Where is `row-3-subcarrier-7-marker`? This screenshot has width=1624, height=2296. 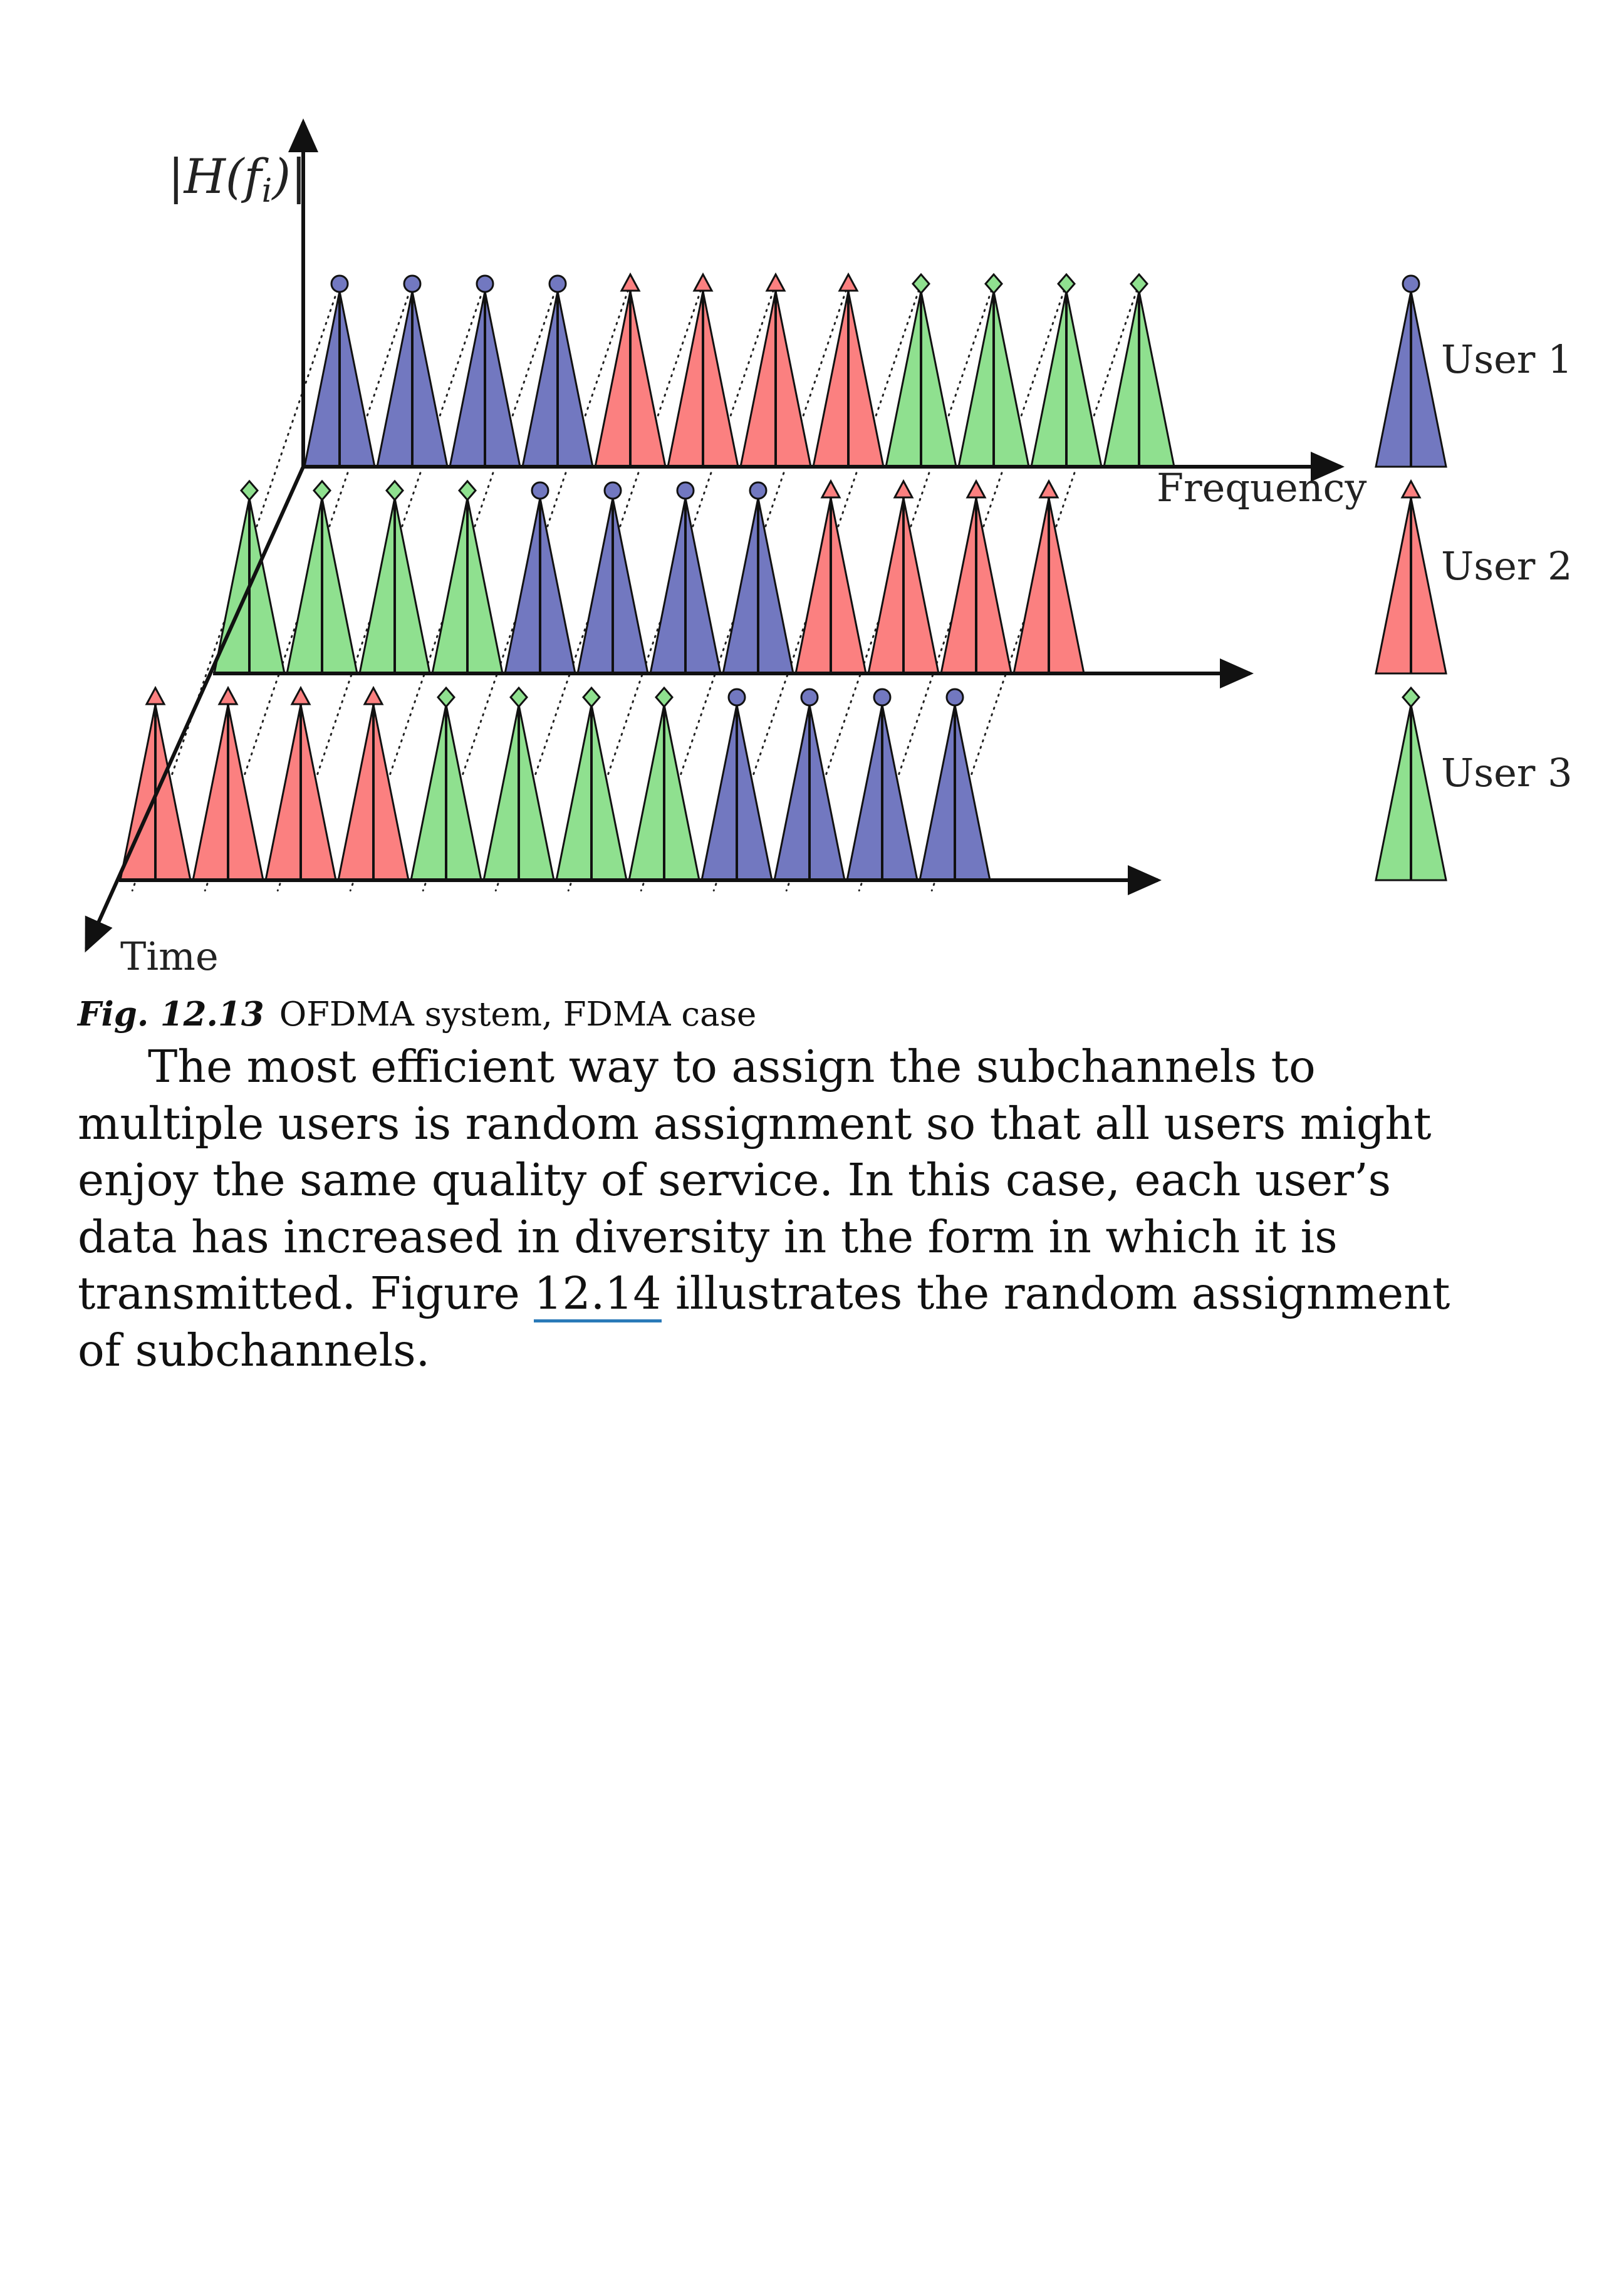
row-3-subcarrier-7-marker is located at coordinates (591, 697).